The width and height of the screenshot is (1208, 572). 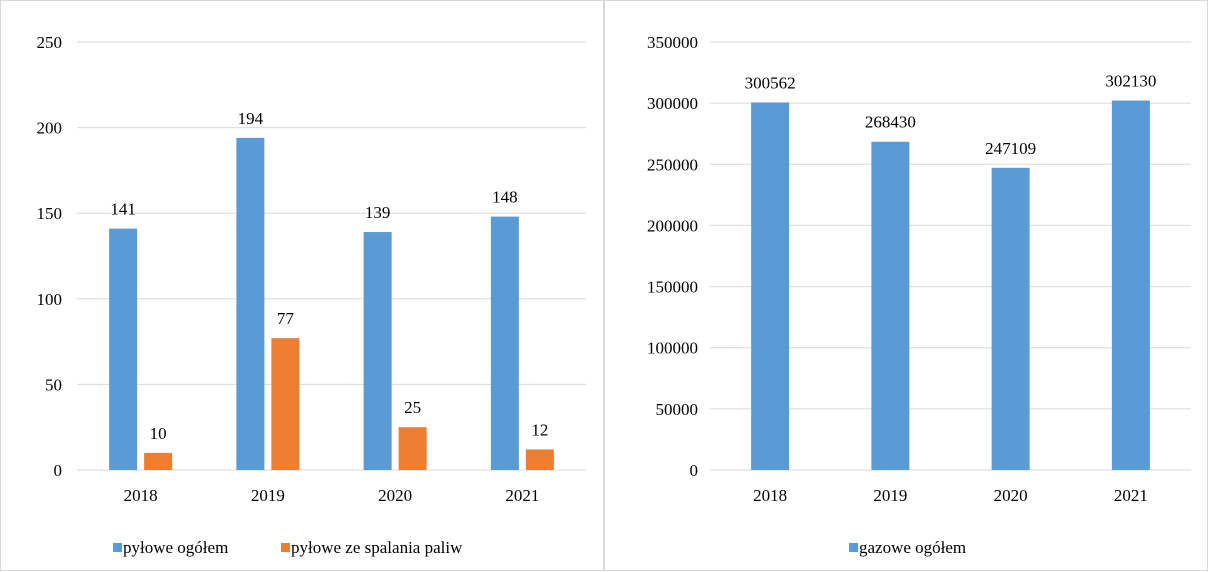 What do you see at coordinates (286, 318) in the screenshot?
I see `data-label: 77` at bounding box center [286, 318].